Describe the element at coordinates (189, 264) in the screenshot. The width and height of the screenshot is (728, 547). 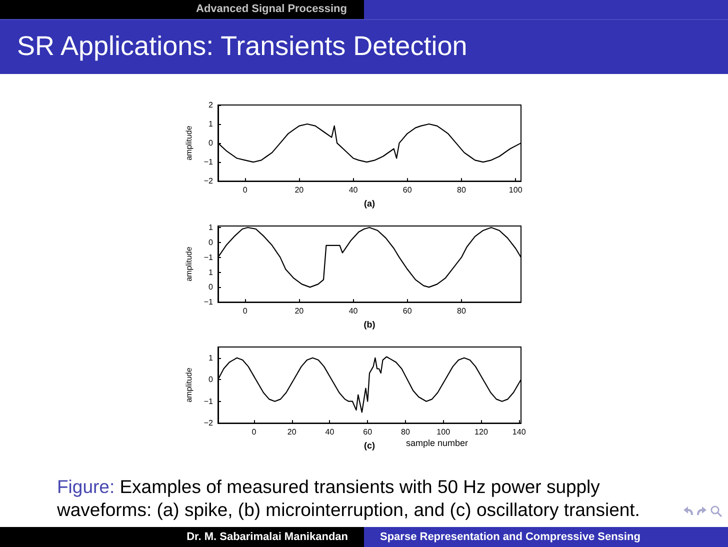
I see `y2-axis-title: amplitude` at that location.